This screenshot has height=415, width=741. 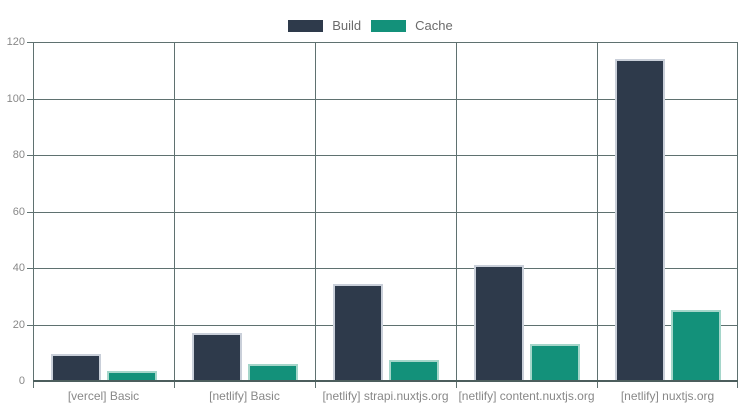 I want to click on x-category-label: [netlify] strapi.nuxtjs.org, so click(x=385, y=396).